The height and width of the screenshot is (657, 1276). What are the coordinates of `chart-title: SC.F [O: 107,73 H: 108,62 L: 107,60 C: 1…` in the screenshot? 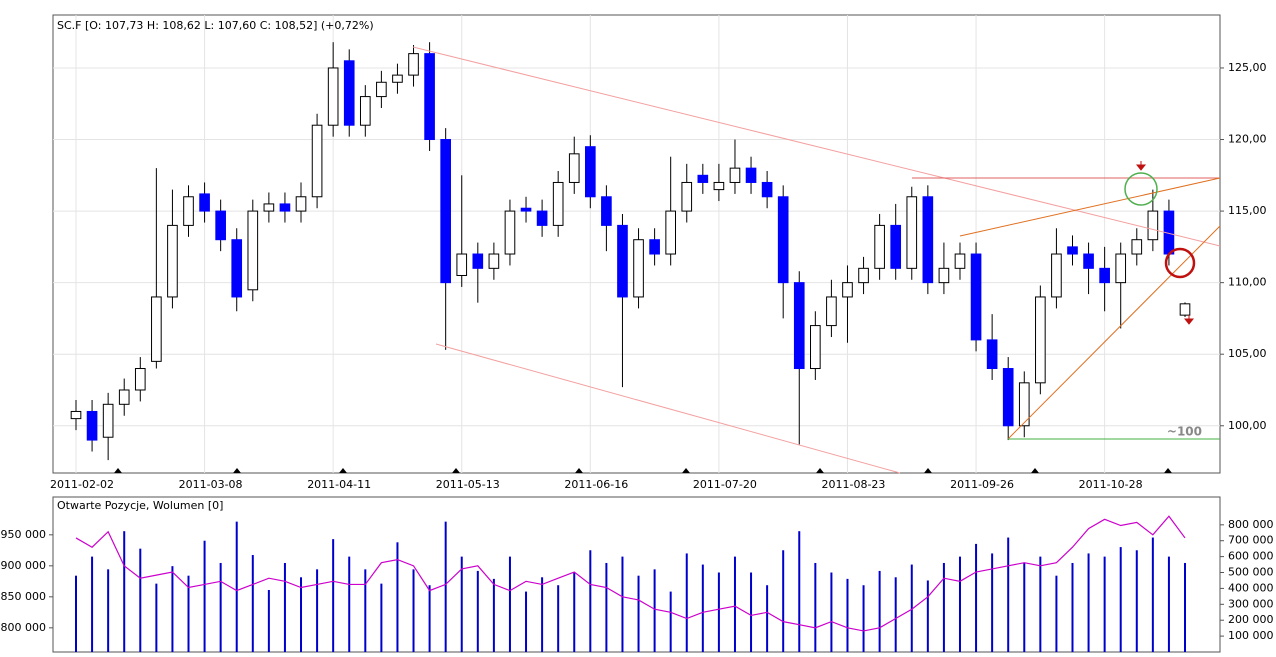 It's located at (215, 25).